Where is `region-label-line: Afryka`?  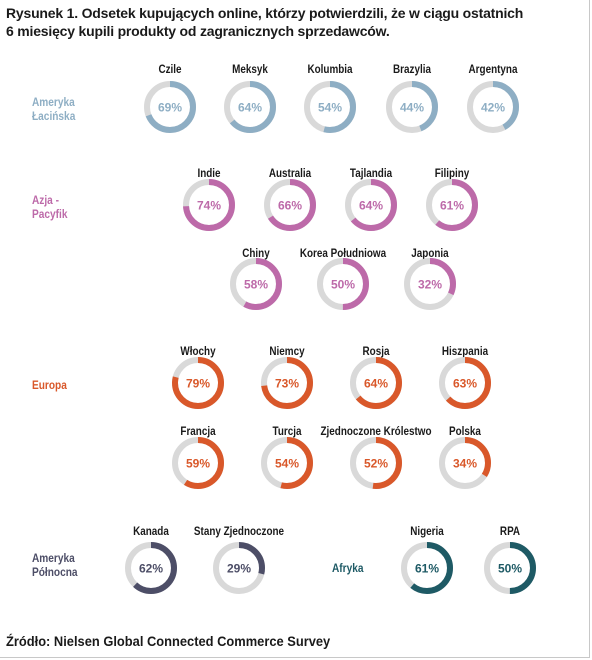
region-label-line: Afryka is located at coordinates (348, 569).